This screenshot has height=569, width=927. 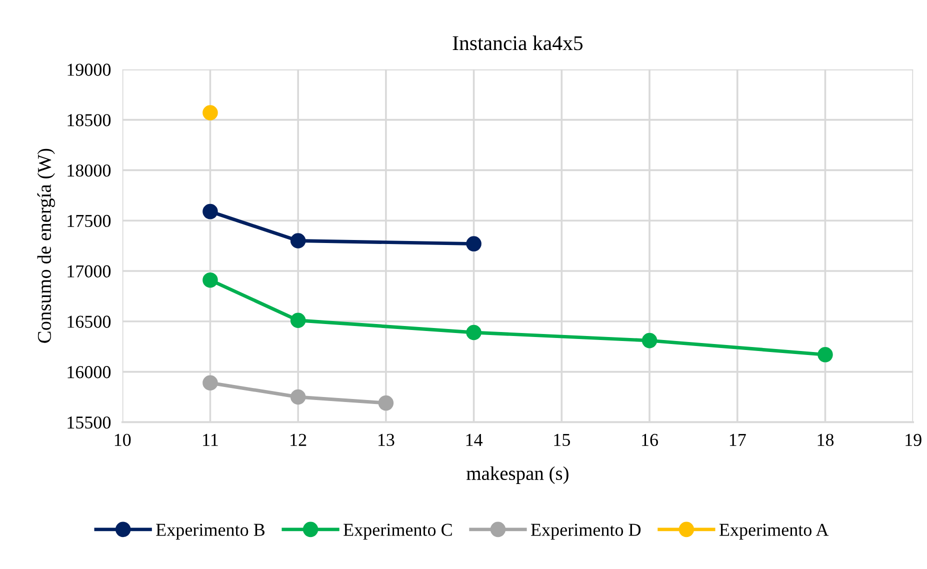 What do you see at coordinates (89, 70) in the screenshot?
I see `y-tick-label: 19000` at bounding box center [89, 70].